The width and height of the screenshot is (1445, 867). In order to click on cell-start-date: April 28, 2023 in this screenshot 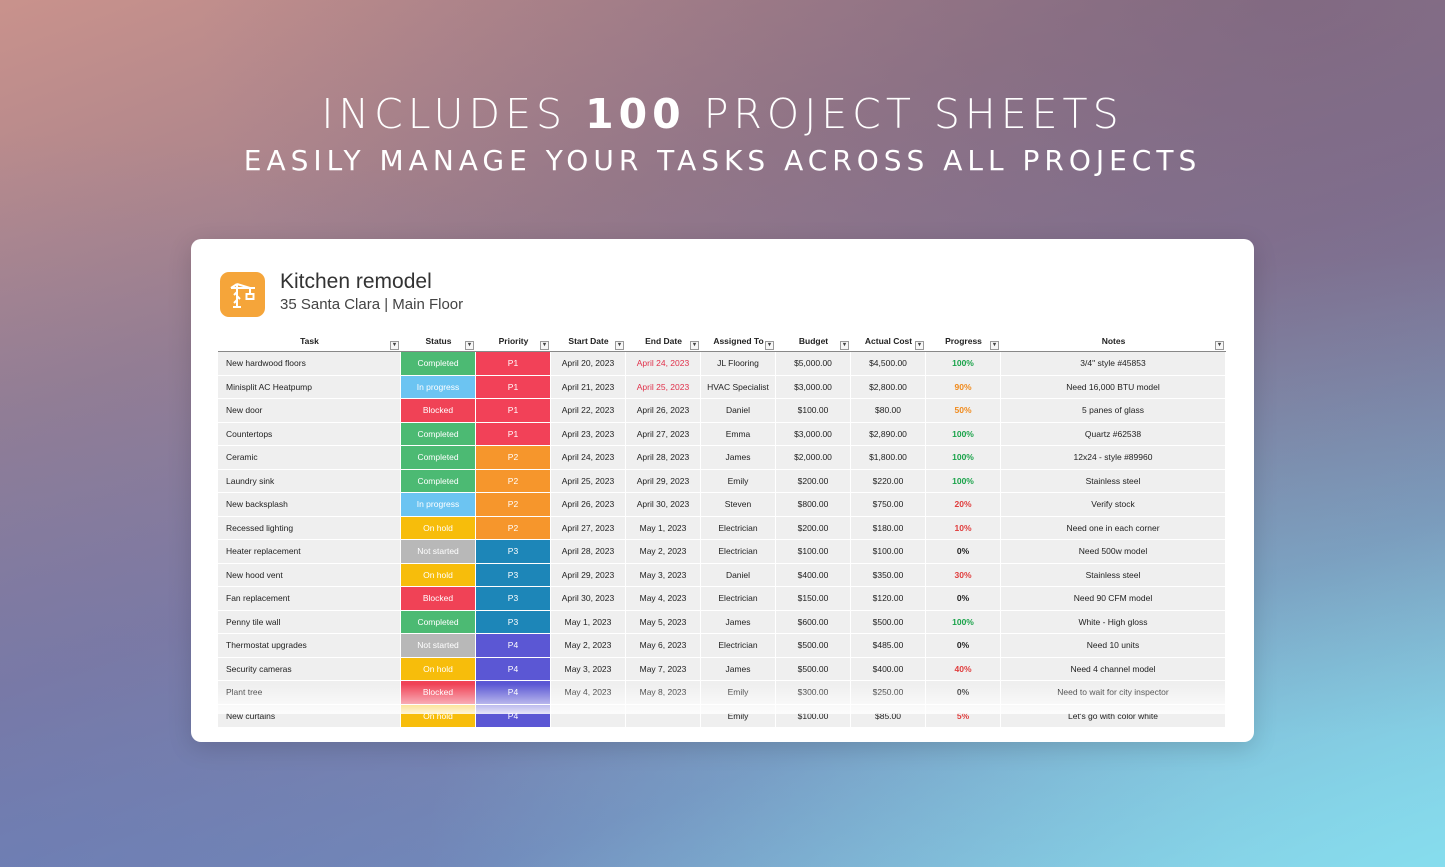, I will do `click(588, 551)`.